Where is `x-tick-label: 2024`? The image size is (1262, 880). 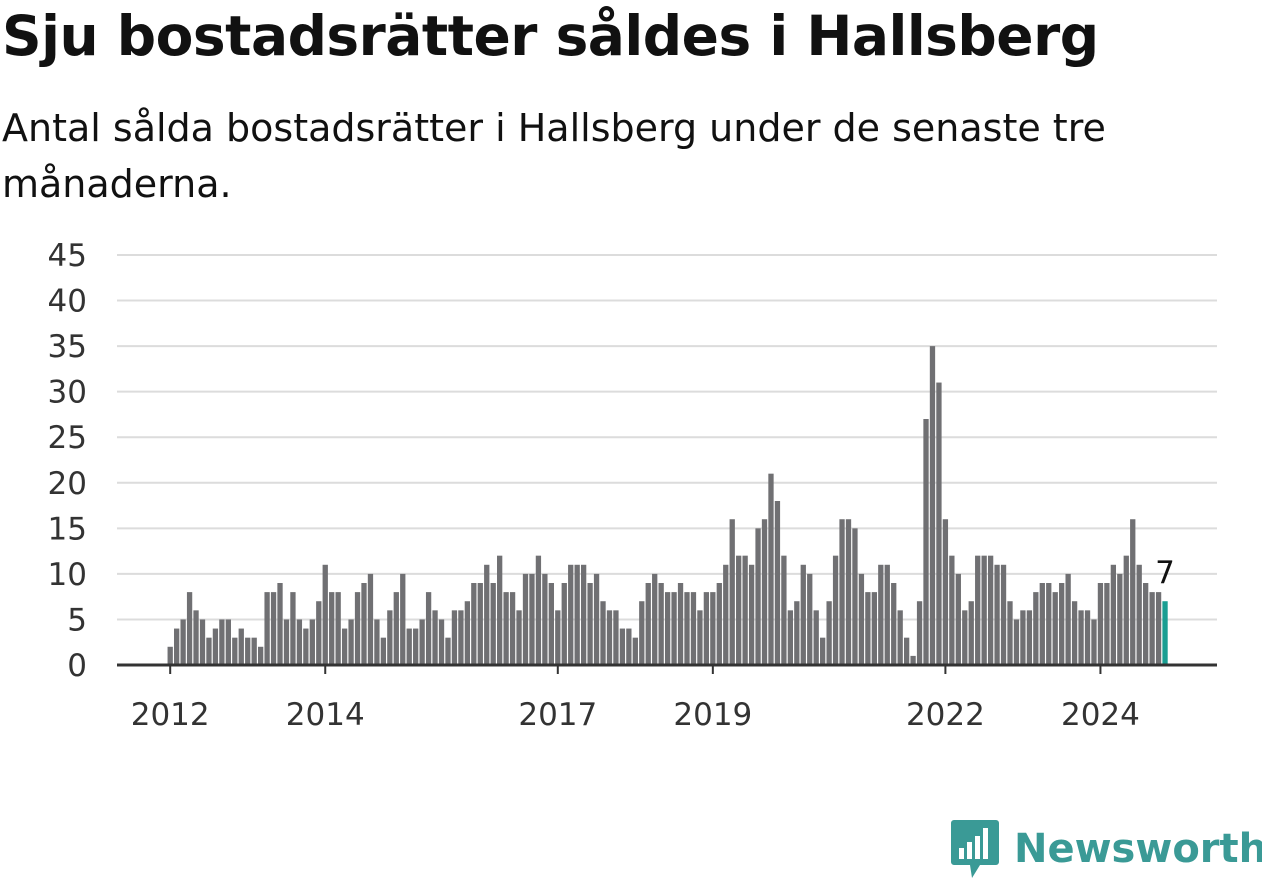
x-tick-label: 2024 is located at coordinates (1100, 715).